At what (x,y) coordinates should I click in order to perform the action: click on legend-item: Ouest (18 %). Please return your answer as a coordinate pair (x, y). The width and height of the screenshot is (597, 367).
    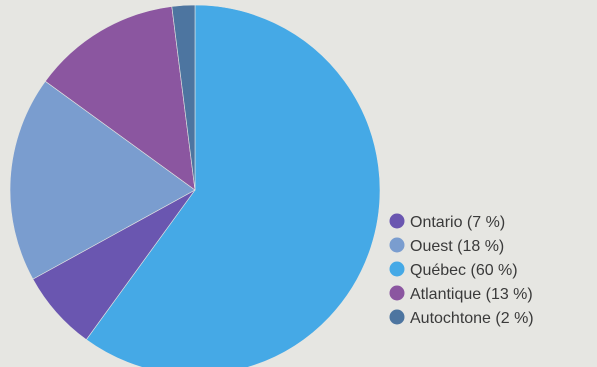
    Looking at the image, I should click on (446, 246).